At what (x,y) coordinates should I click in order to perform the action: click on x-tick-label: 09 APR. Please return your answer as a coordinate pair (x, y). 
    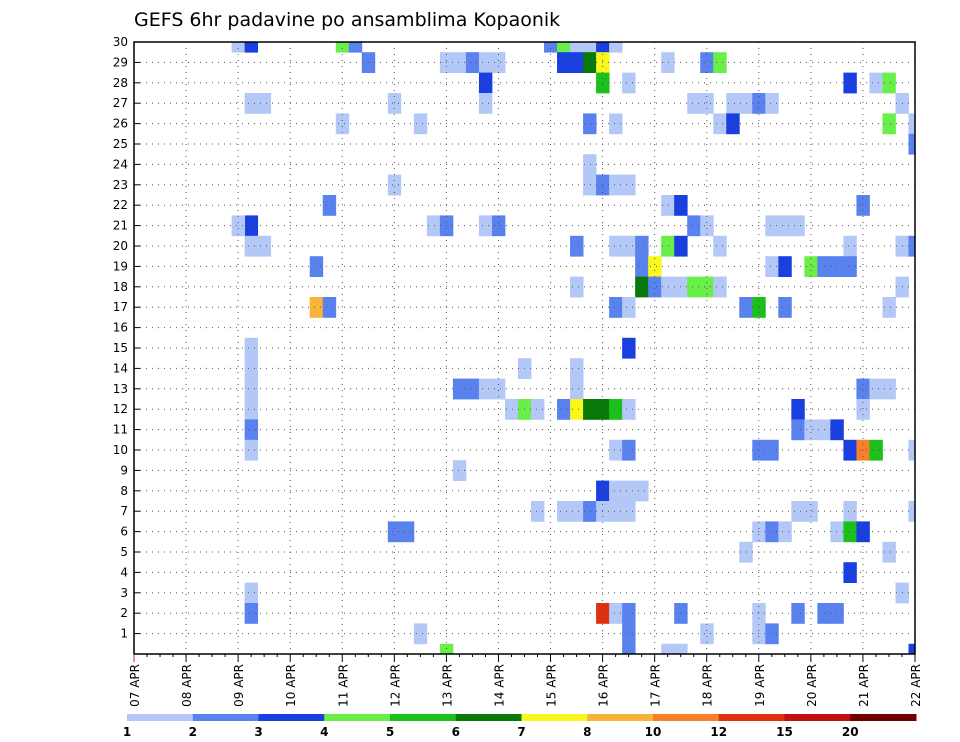
    Looking at the image, I should click on (239, 685).